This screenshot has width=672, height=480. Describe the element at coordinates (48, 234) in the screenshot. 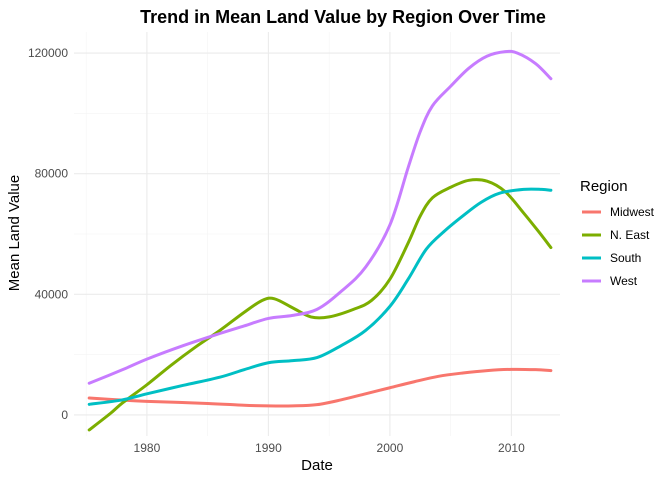

I see `y-axis-ticks: 0 40000 80000 120000` at that location.